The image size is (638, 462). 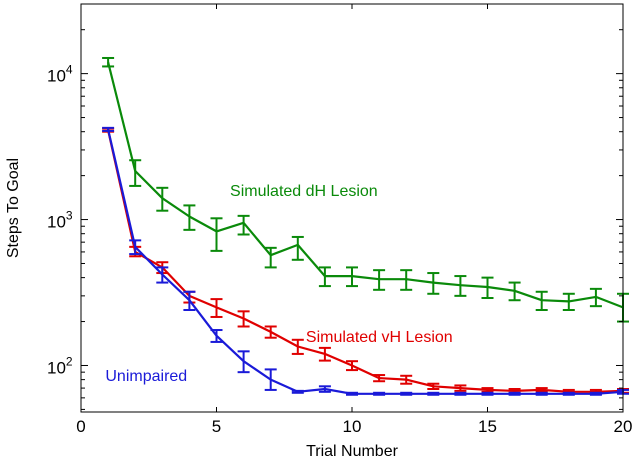 What do you see at coordinates (623, 426) in the screenshot?
I see `x-tick-label: 20` at bounding box center [623, 426].